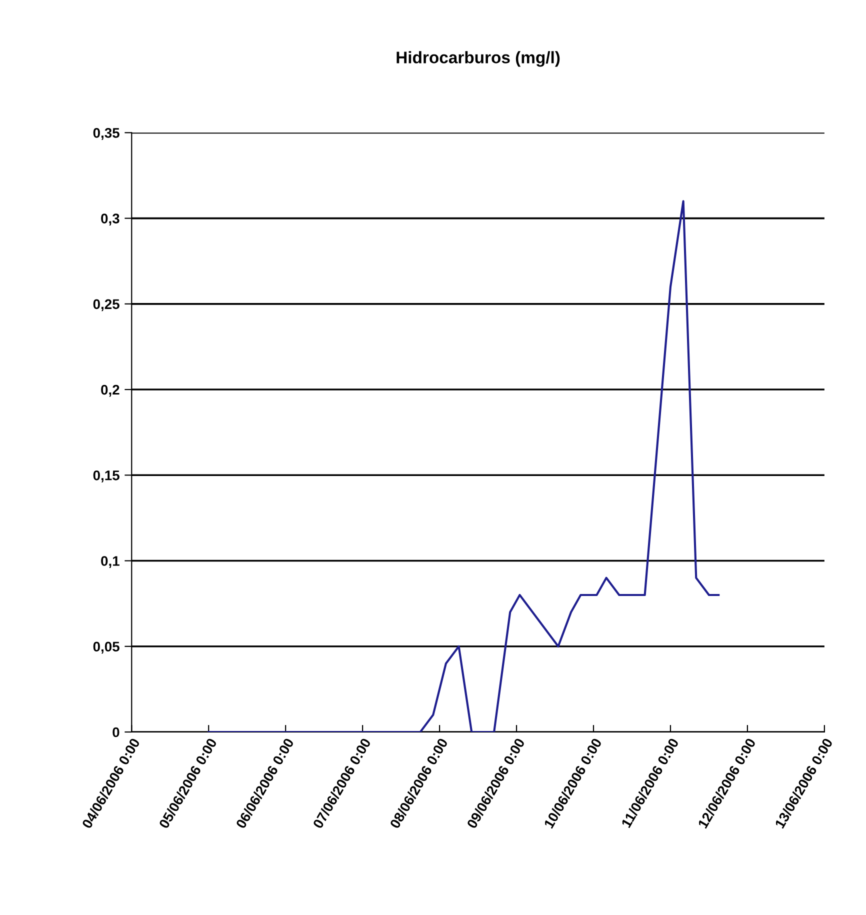  What do you see at coordinates (116, 732) in the screenshot?
I see `y-tick-label: 0` at bounding box center [116, 732].